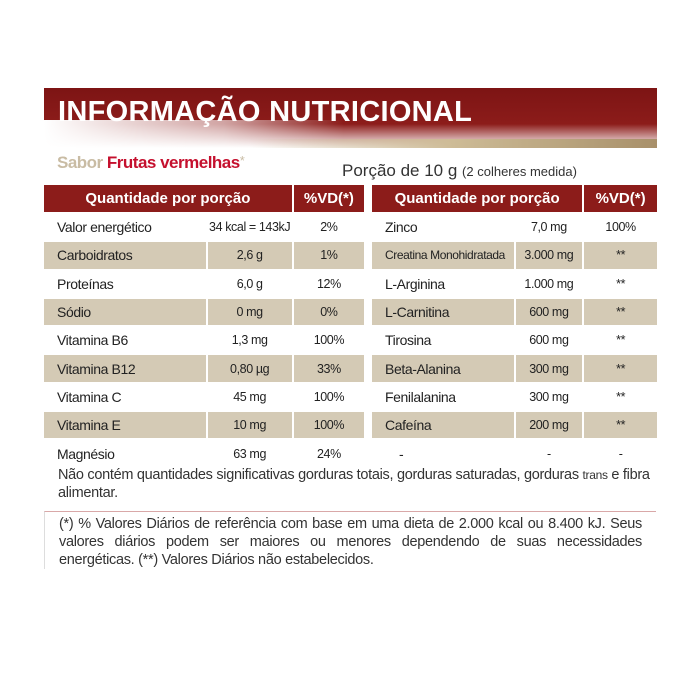 The height and width of the screenshot is (700, 700). What do you see at coordinates (249, 340) in the screenshot?
I see `cell-value: 1,3 mg` at bounding box center [249, 340].